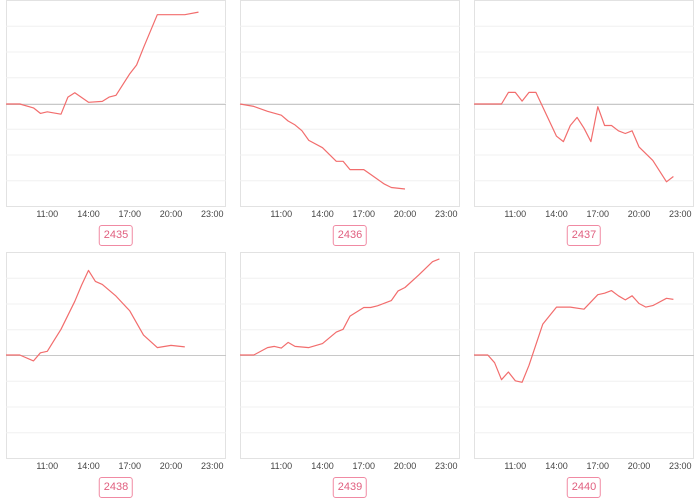 The height and width of the screenshot is (501, 700). What do you see at coordinates (116, 235) in the screenshot?
I see `chart-label-badge: 2435` at bounding box center [116, 235].